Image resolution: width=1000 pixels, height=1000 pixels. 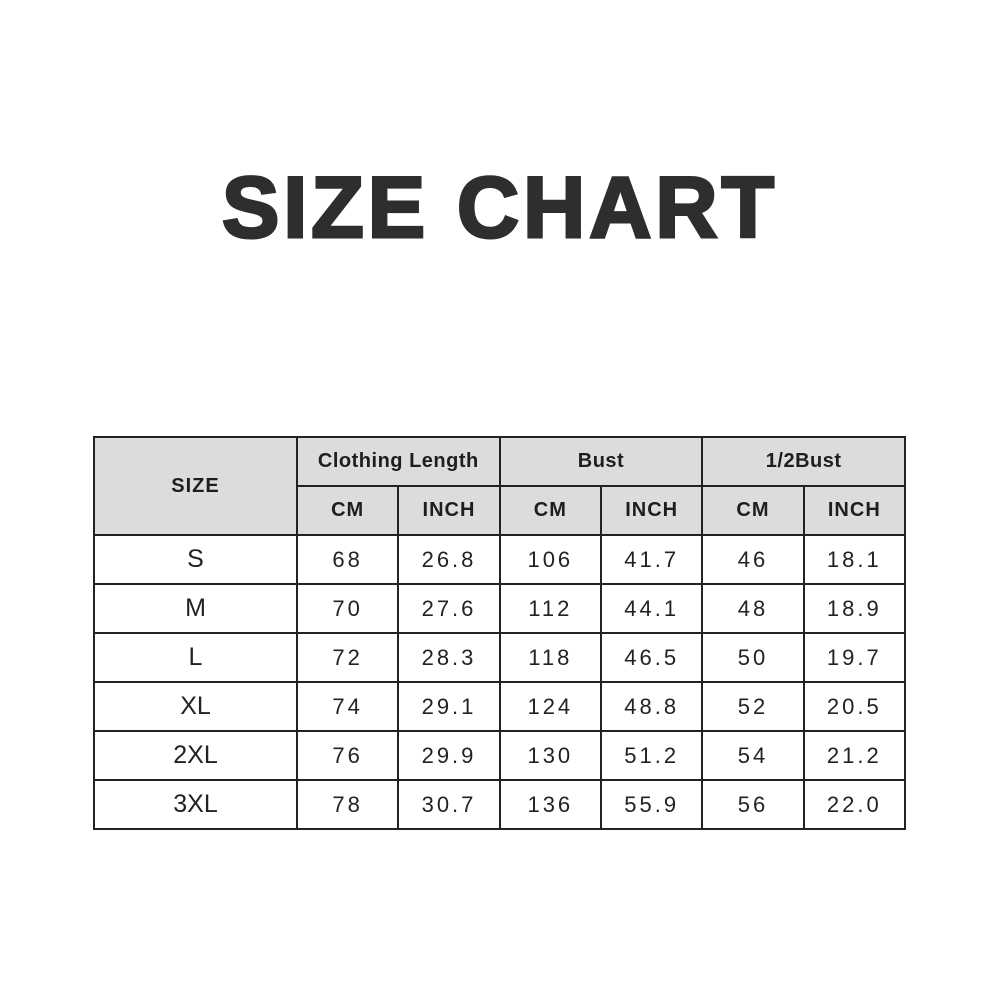 I want to click on value-cell: 27.6, so click(x=449, y=608).